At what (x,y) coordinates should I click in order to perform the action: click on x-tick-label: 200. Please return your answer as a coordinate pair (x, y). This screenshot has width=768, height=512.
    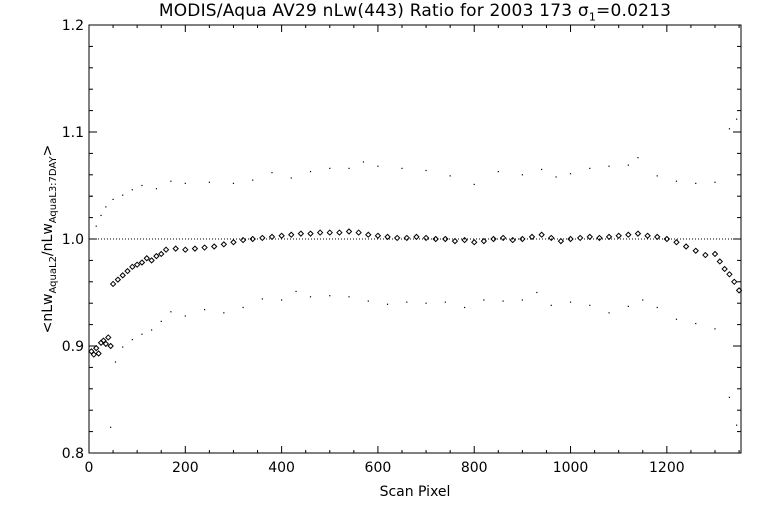
    Looking at the image, I should click on (185, 468).